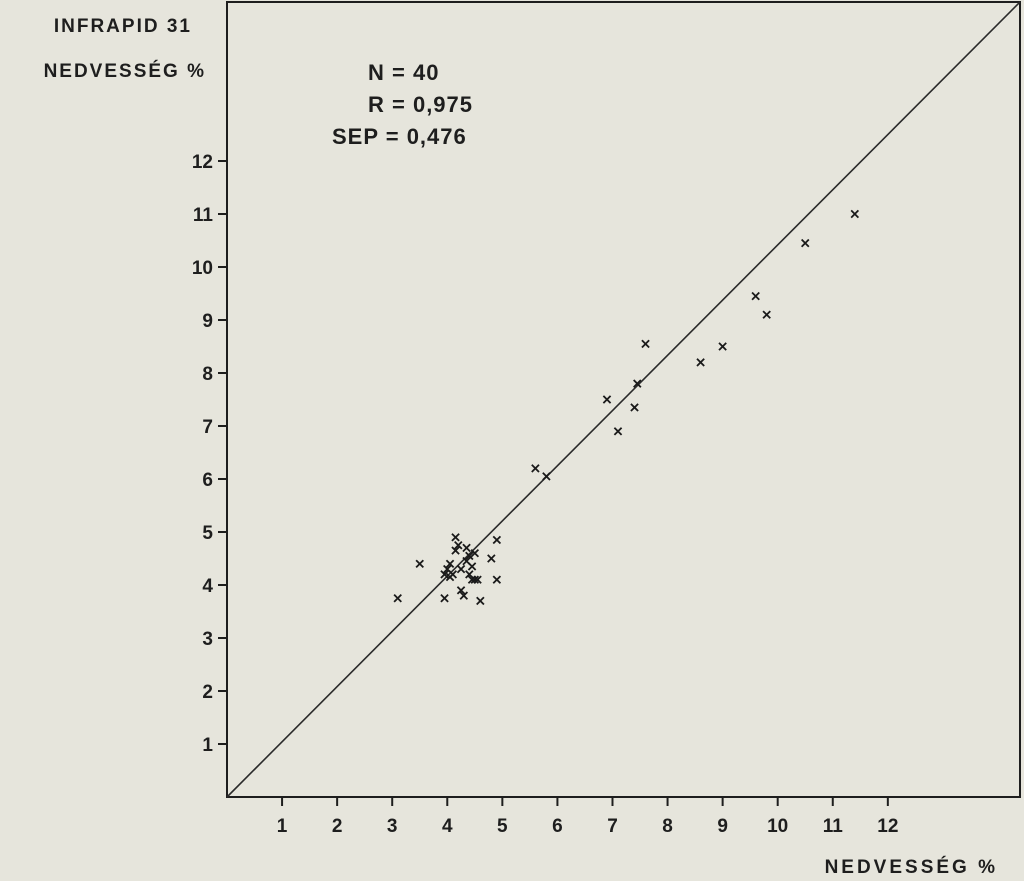  Describe the element at coordinates (420, 104) in the screenshot. I see `stat-r: R = 0,975` at that location.